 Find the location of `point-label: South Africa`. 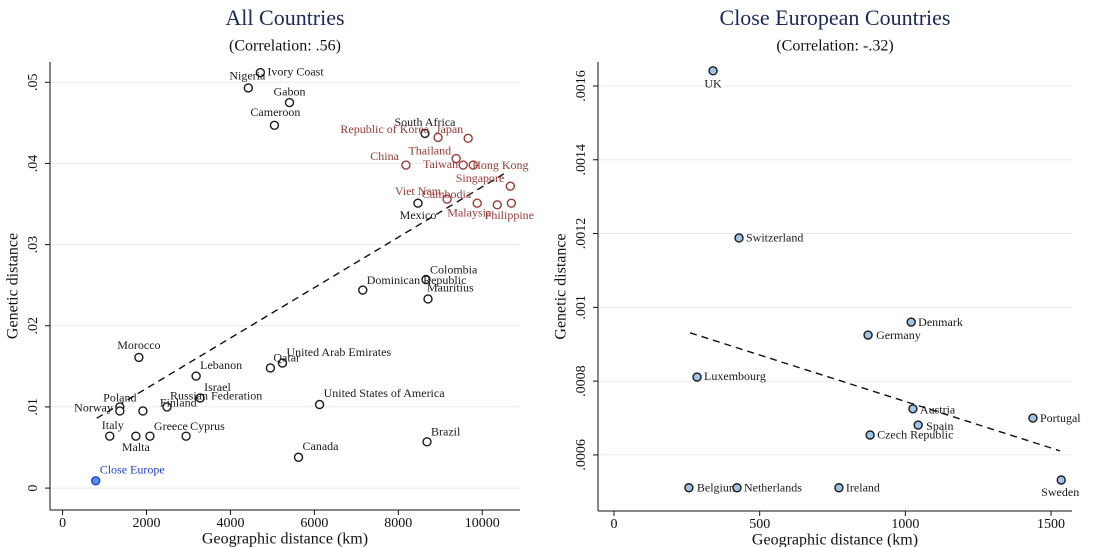

point-label: South Africa is located at coordinates (425, 122).